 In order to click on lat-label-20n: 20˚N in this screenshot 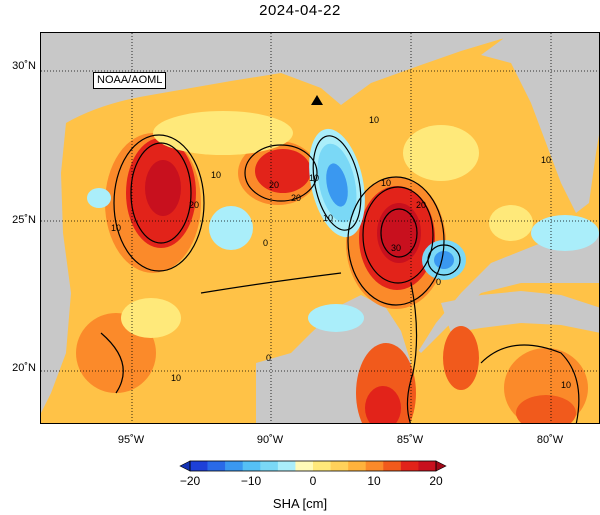, I will do `click(24, 368)`.